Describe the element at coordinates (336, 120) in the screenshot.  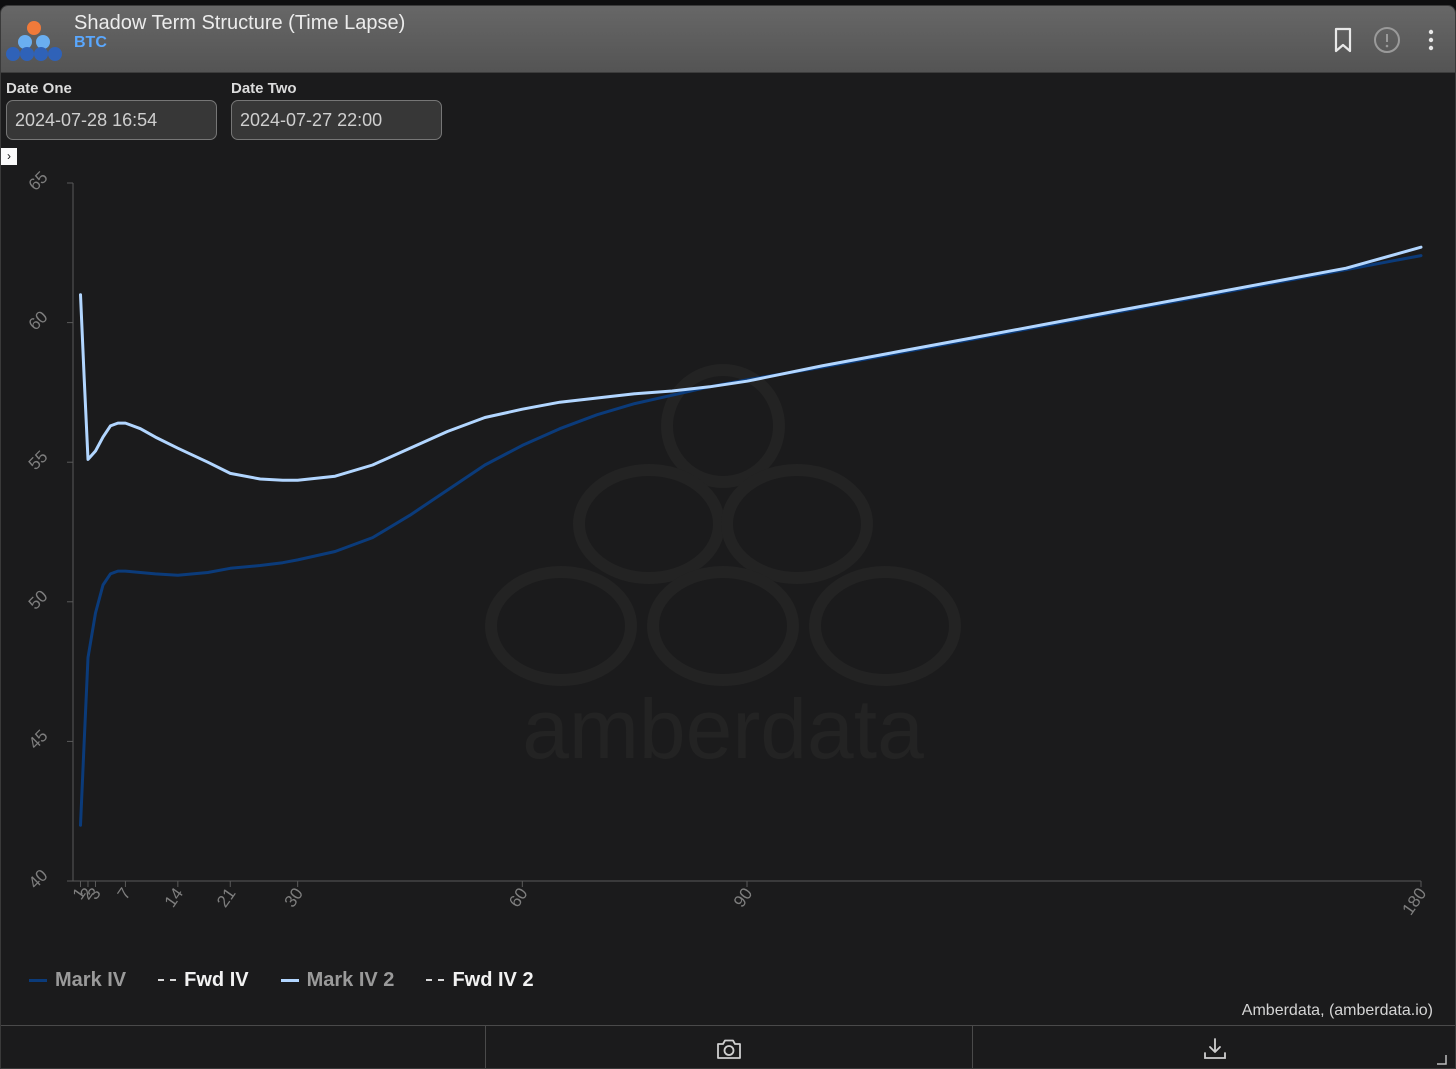
I see `date-two-input` at that location.